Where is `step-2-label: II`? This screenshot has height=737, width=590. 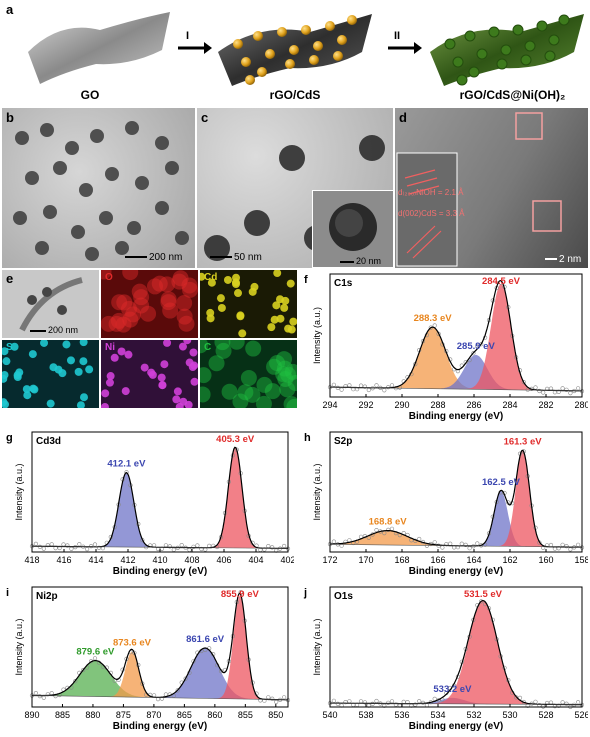
step-2-label: II is located at coordinates (397, 36).